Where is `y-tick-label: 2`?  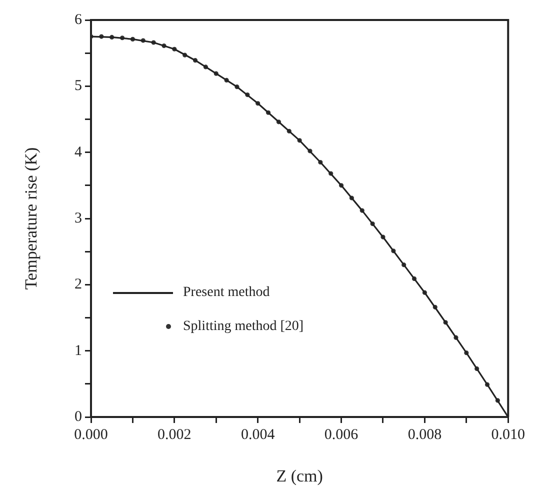 y-tick-label: 2 is located at coordinates (78, 284).